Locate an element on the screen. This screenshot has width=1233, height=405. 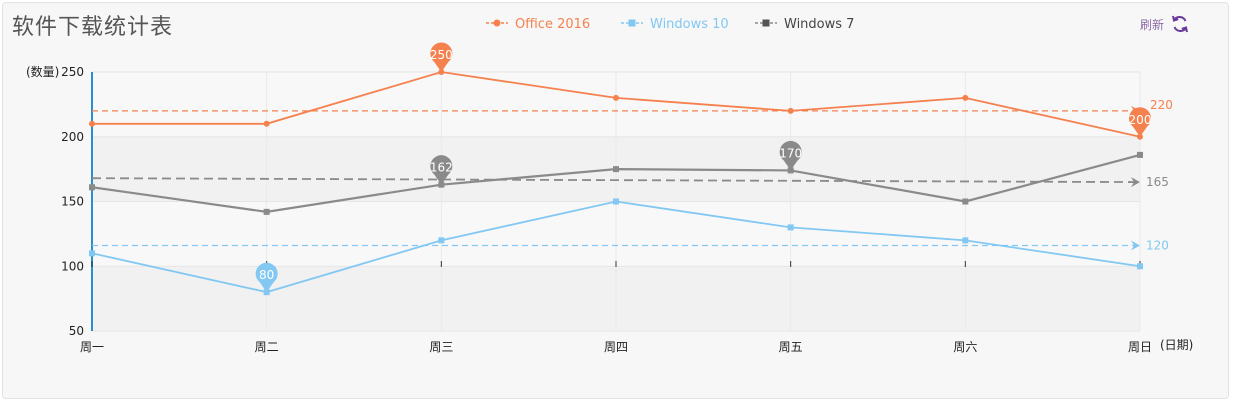
refresh-label: 刷新 is located at coordinates (1152, 24).